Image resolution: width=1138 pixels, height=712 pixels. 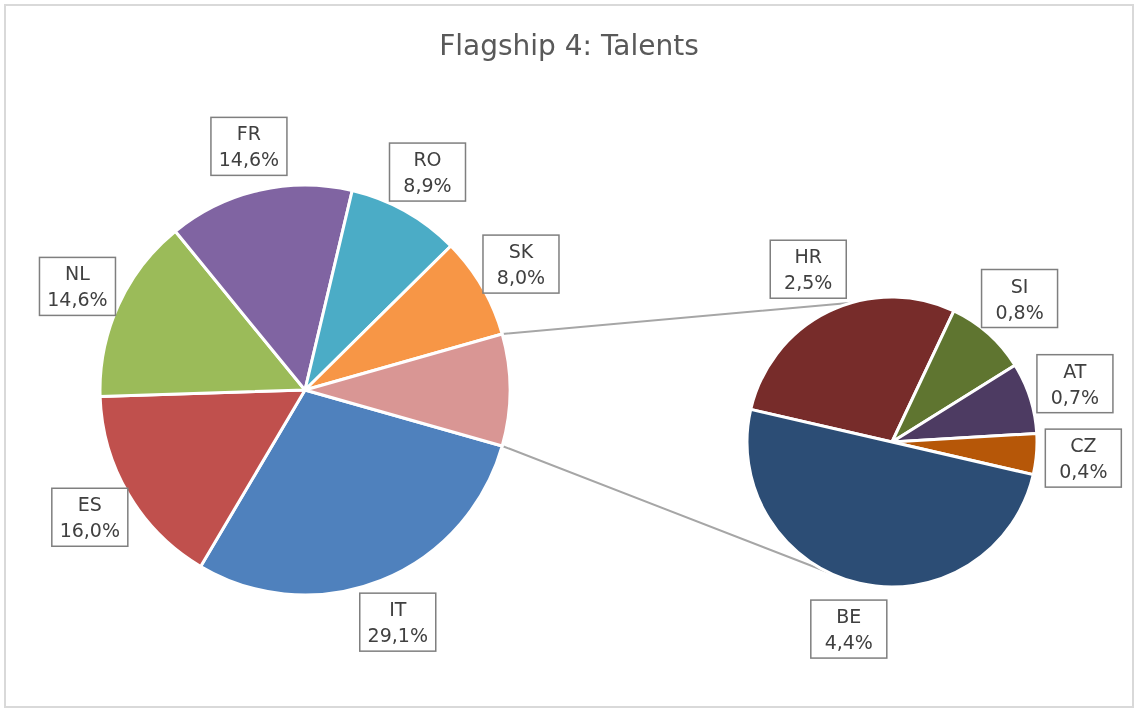 What do you see at coordinates (427, 185) in the screenshot?
I see `data-label: 8,9%` at bounding box center [427, 185].